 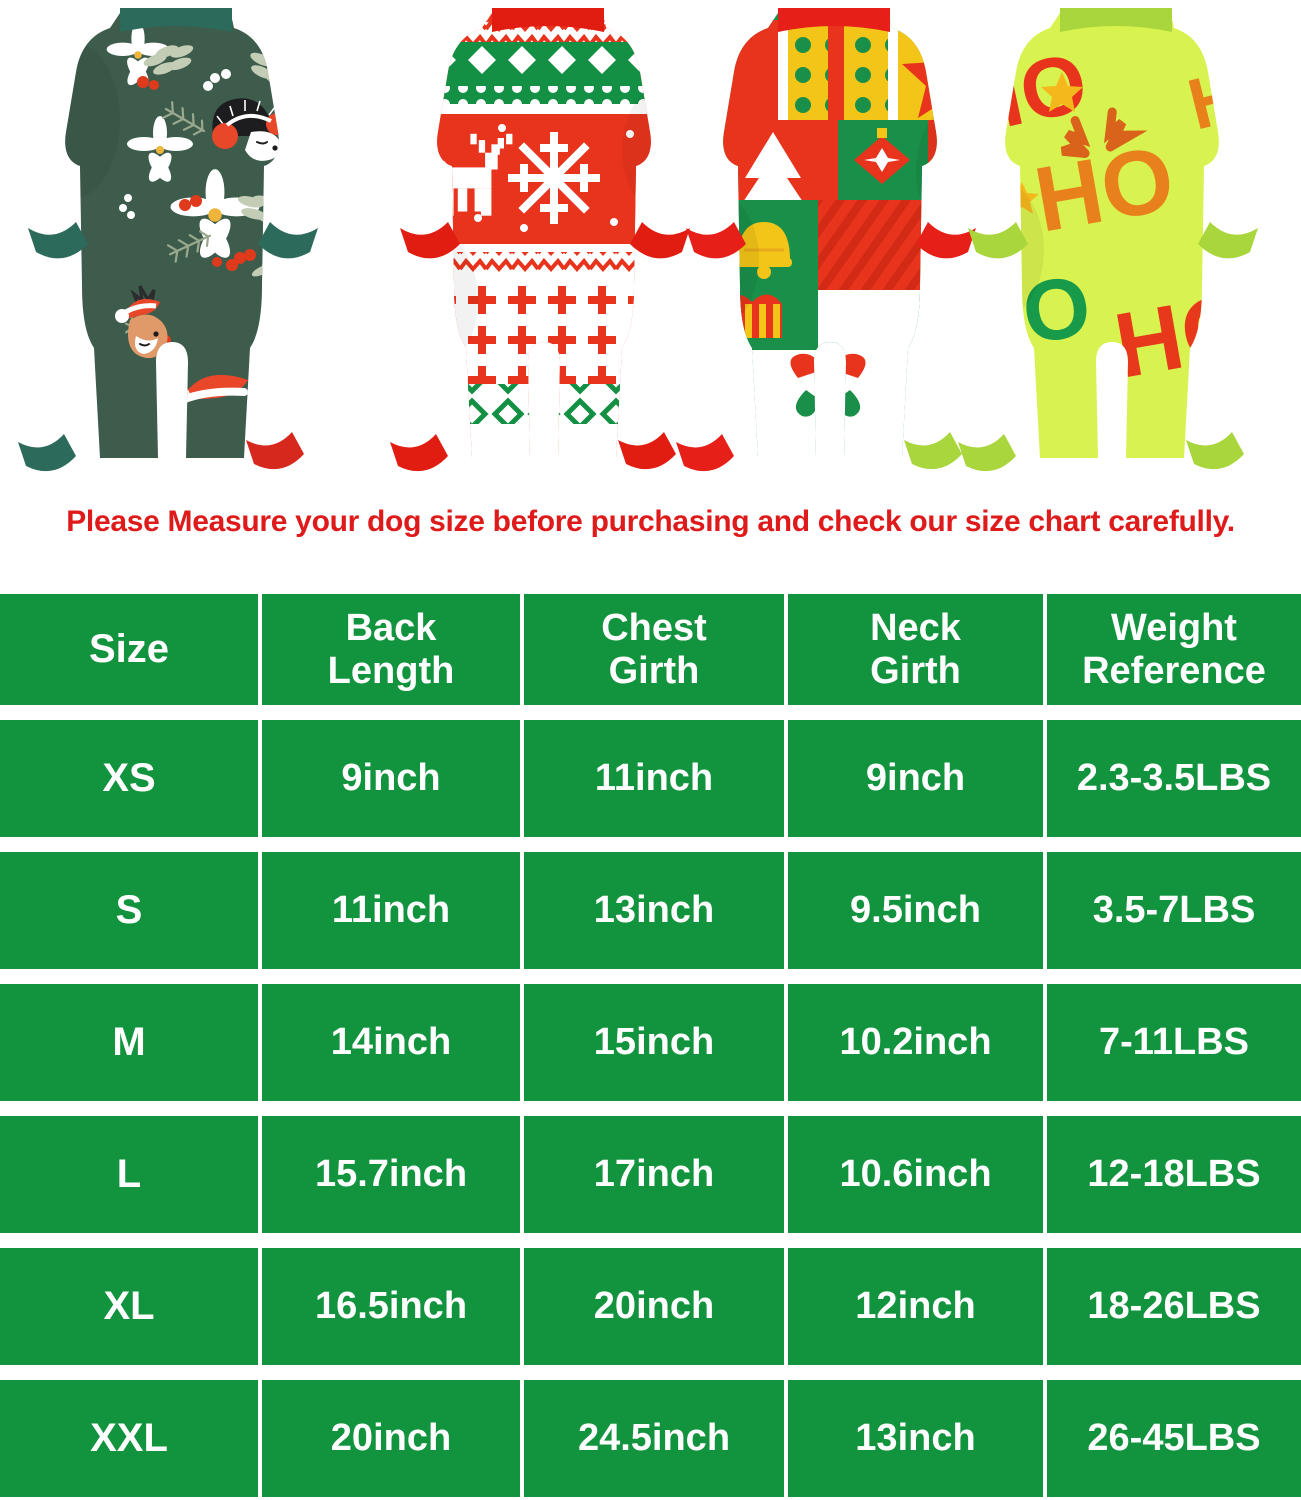 I want to click on cell-chest-girth: 15inch, so click(x=654, y=1042).